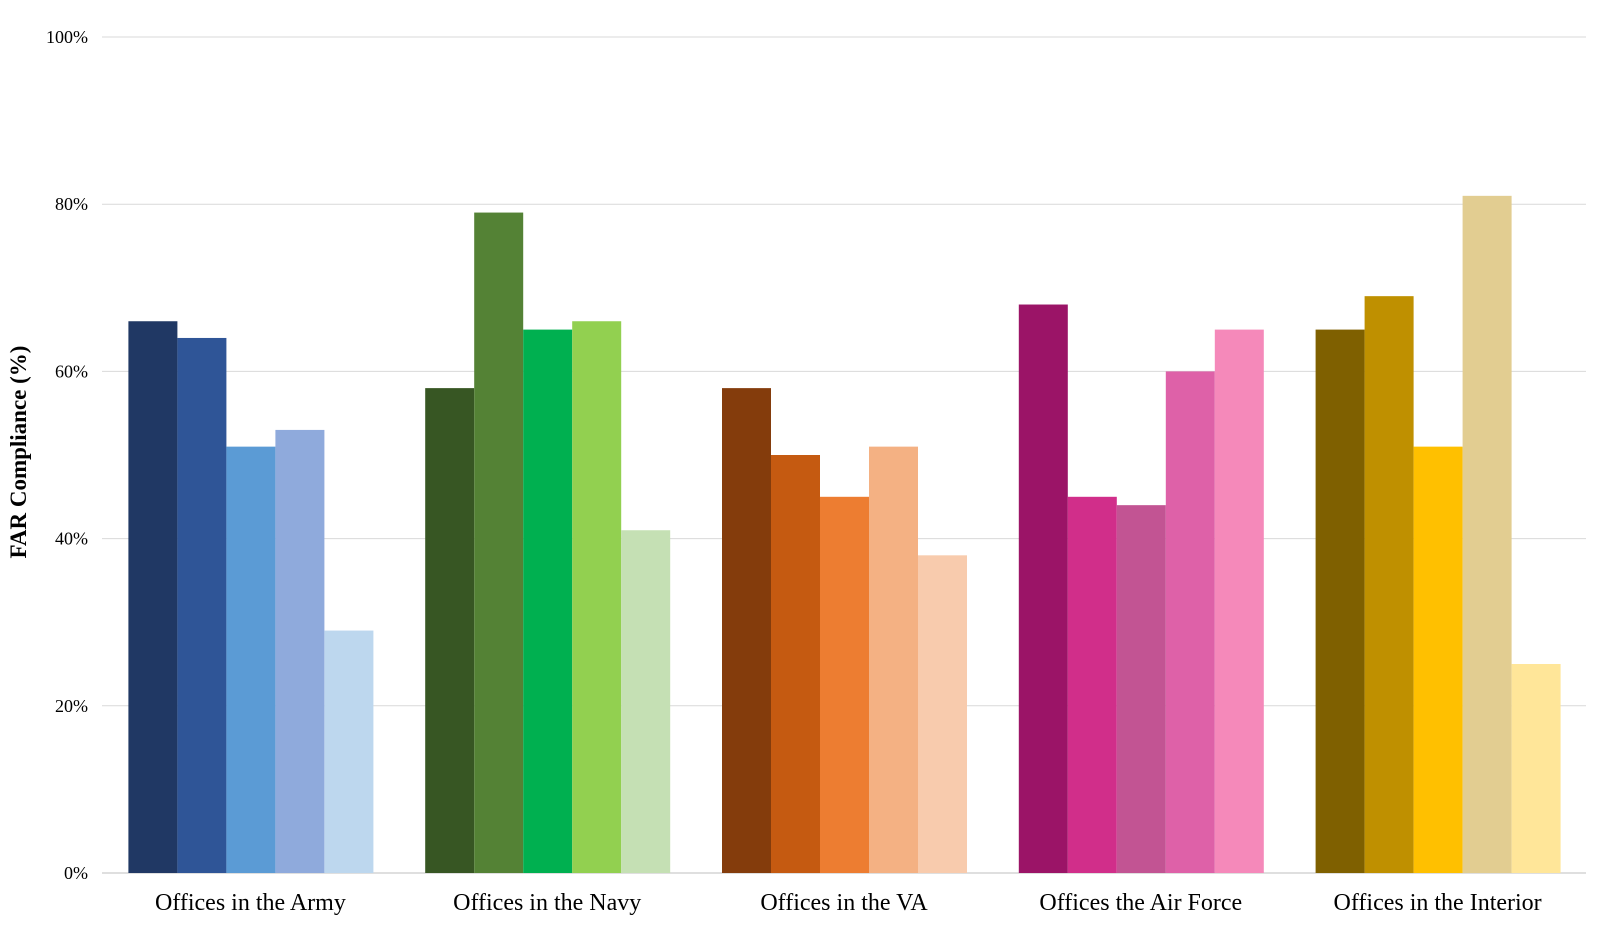 This screenshot has width=1610, height=929. What do you see at coordinates (250, 903) in the screenshot?
I see `x-category-label: Offices in the Army` at bounding box center [250, 903].